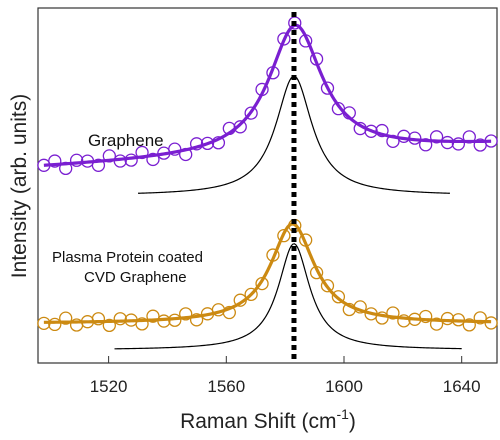 This screenshot has width=500, height=440. I want to click on x-tick-label: 1520, so click(109, 386).